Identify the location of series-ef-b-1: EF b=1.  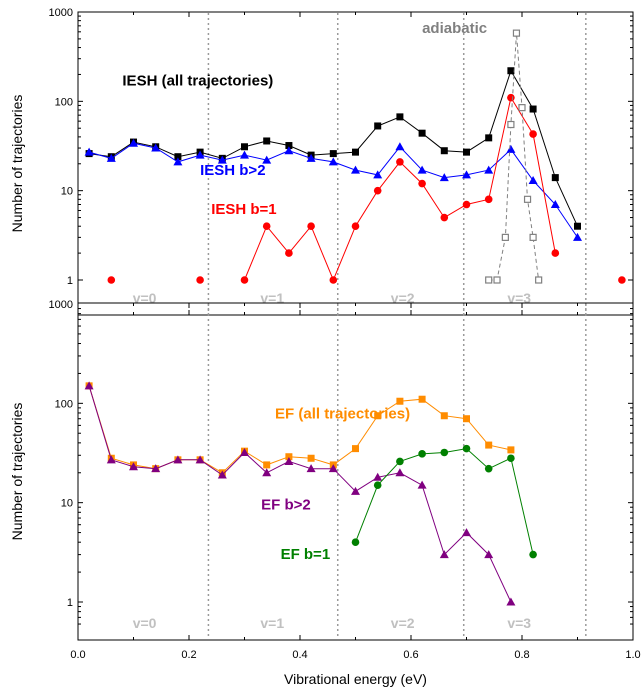
(409, 503).